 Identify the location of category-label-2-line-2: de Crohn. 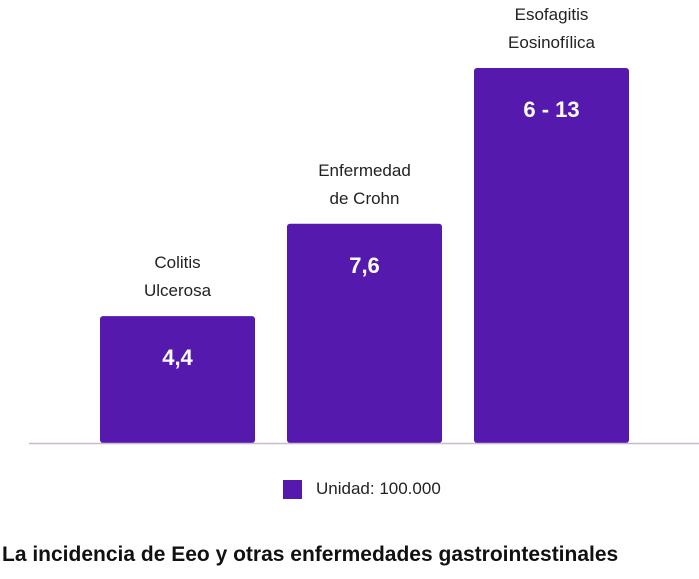
(365, 198).